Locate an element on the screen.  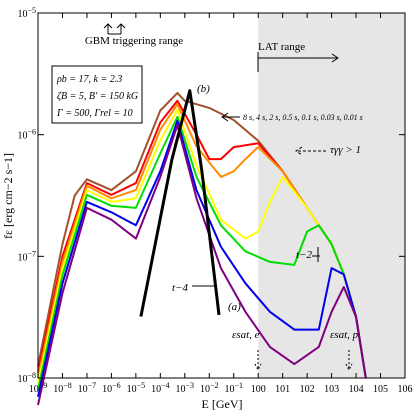
y-tick-label: 10⁻⁸ is located at coordinates (26, 378).